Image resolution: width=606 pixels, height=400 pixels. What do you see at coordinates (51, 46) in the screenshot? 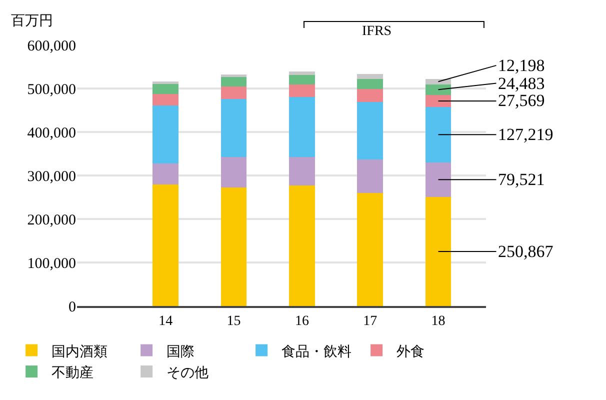
I see `y-tick-label: 600,000` at bounding box center [51, 46].